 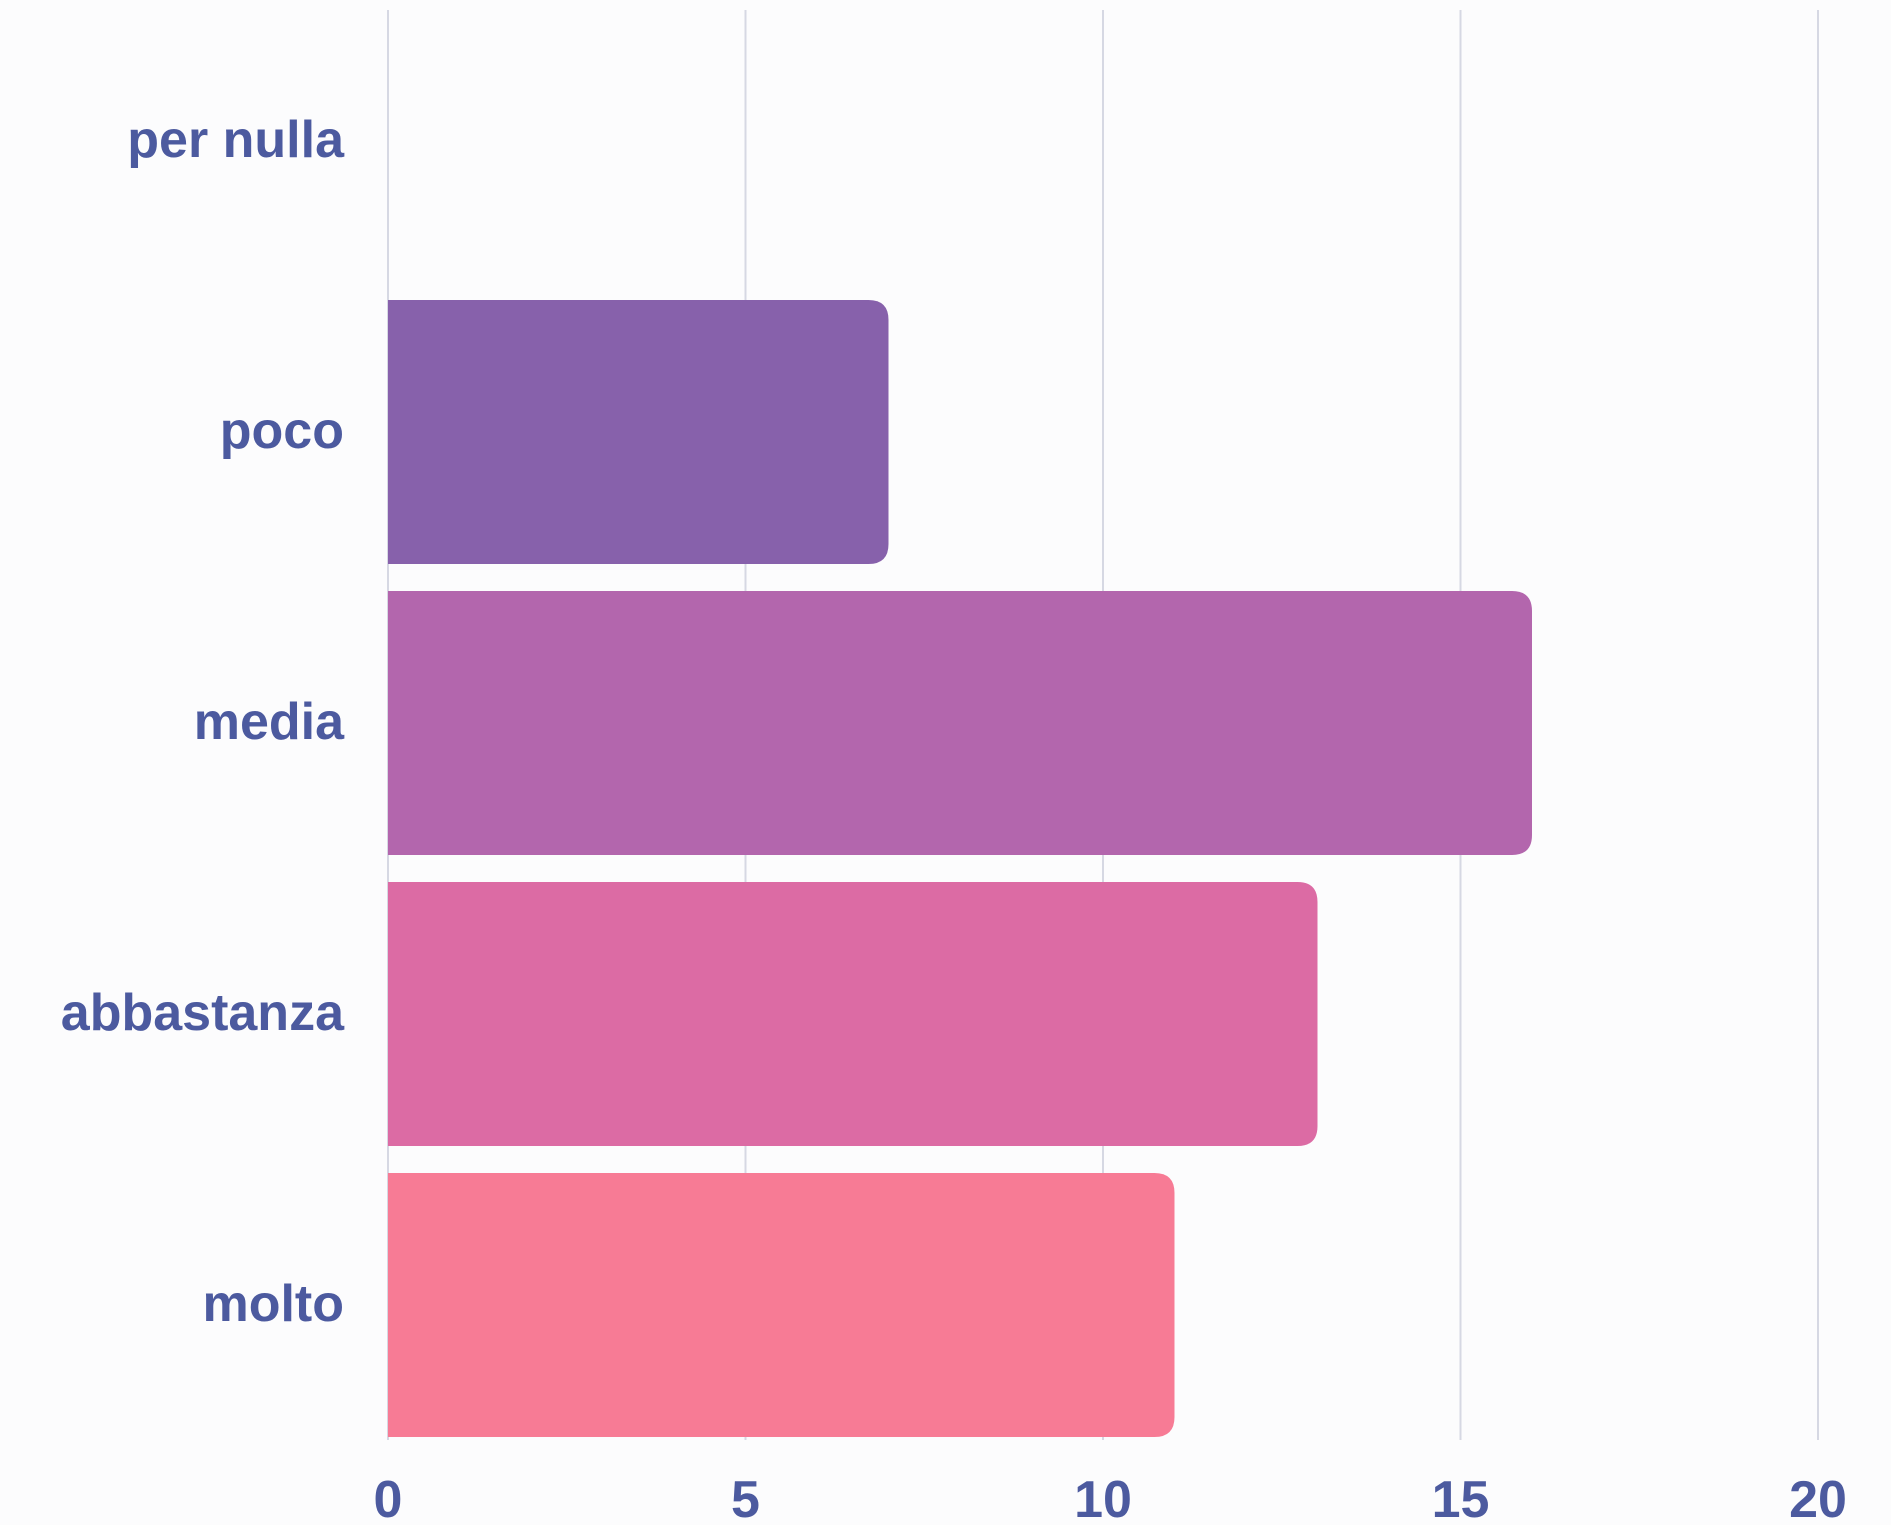 What do you see at coordinates (960, 723) in the screenshot?
I see `bar-media` at bounding box center [960, 723].